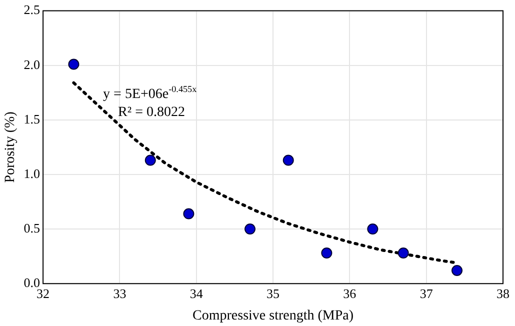  I want to click on x-axis-title: Compressive strength (MPa), so click(273, 316).